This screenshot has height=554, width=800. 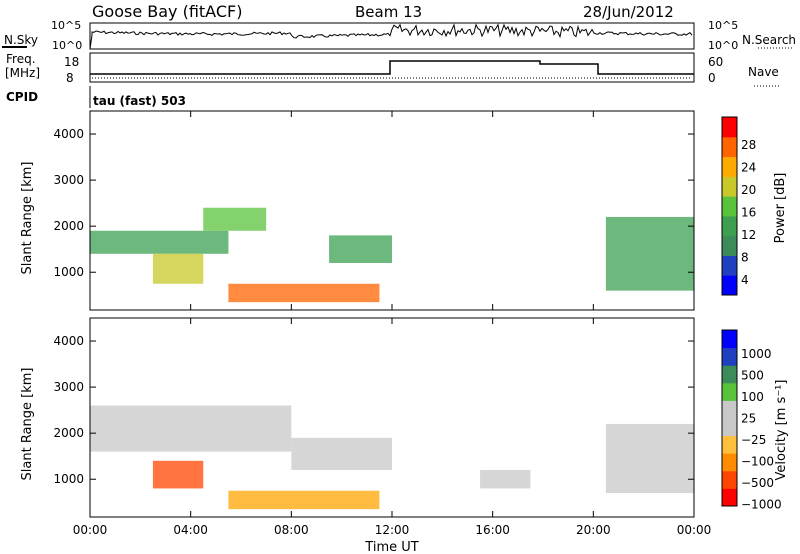 I want to click on date-title: 28/Jun/2012, so click(x=628, y=12).